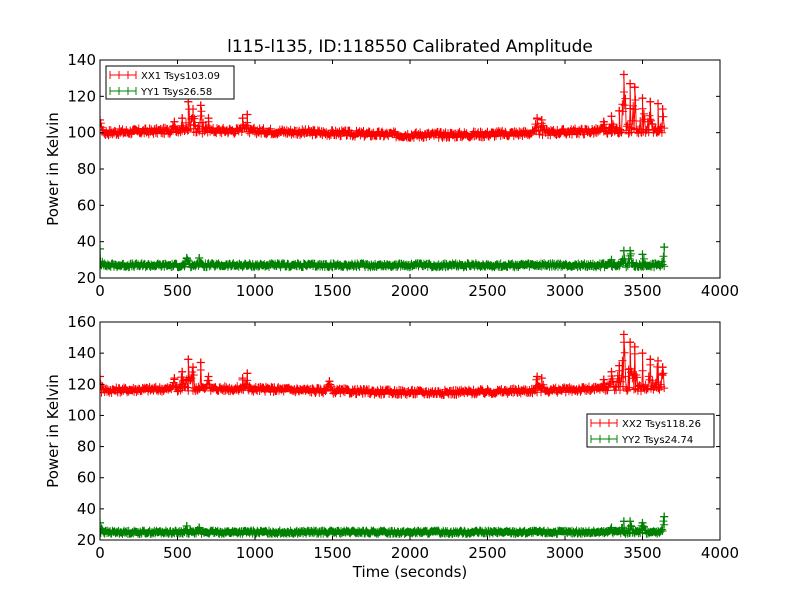 This screenshot has height=600, width=800. I want to click on legend: XX1 Tsys103.09 YY1 Tsys26.58, so click(170, 82).